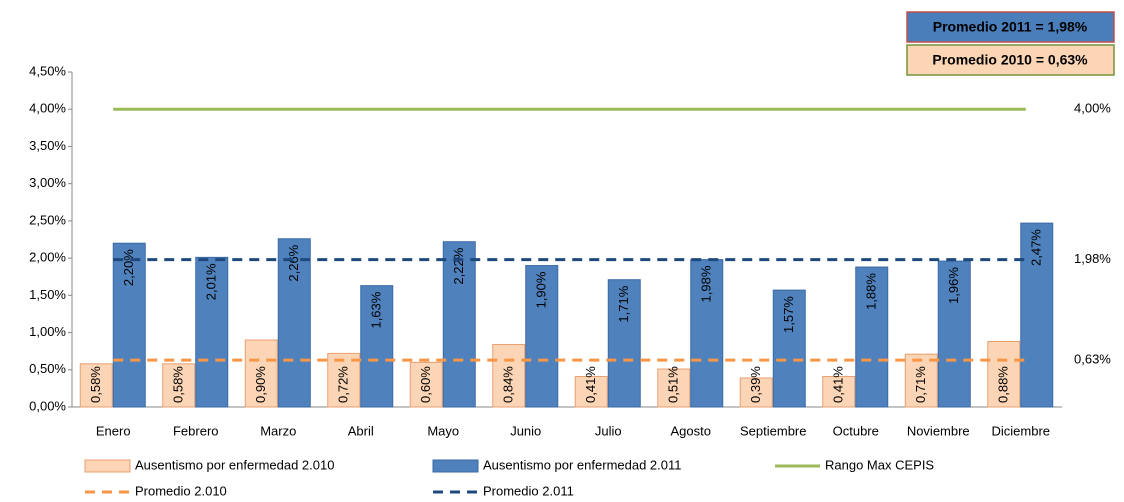 This screenshot has width=1124, height=502. Describe the element at coordinates (443, 430) in the screenshot. I see `x-tick-label: Mayo` at that location.